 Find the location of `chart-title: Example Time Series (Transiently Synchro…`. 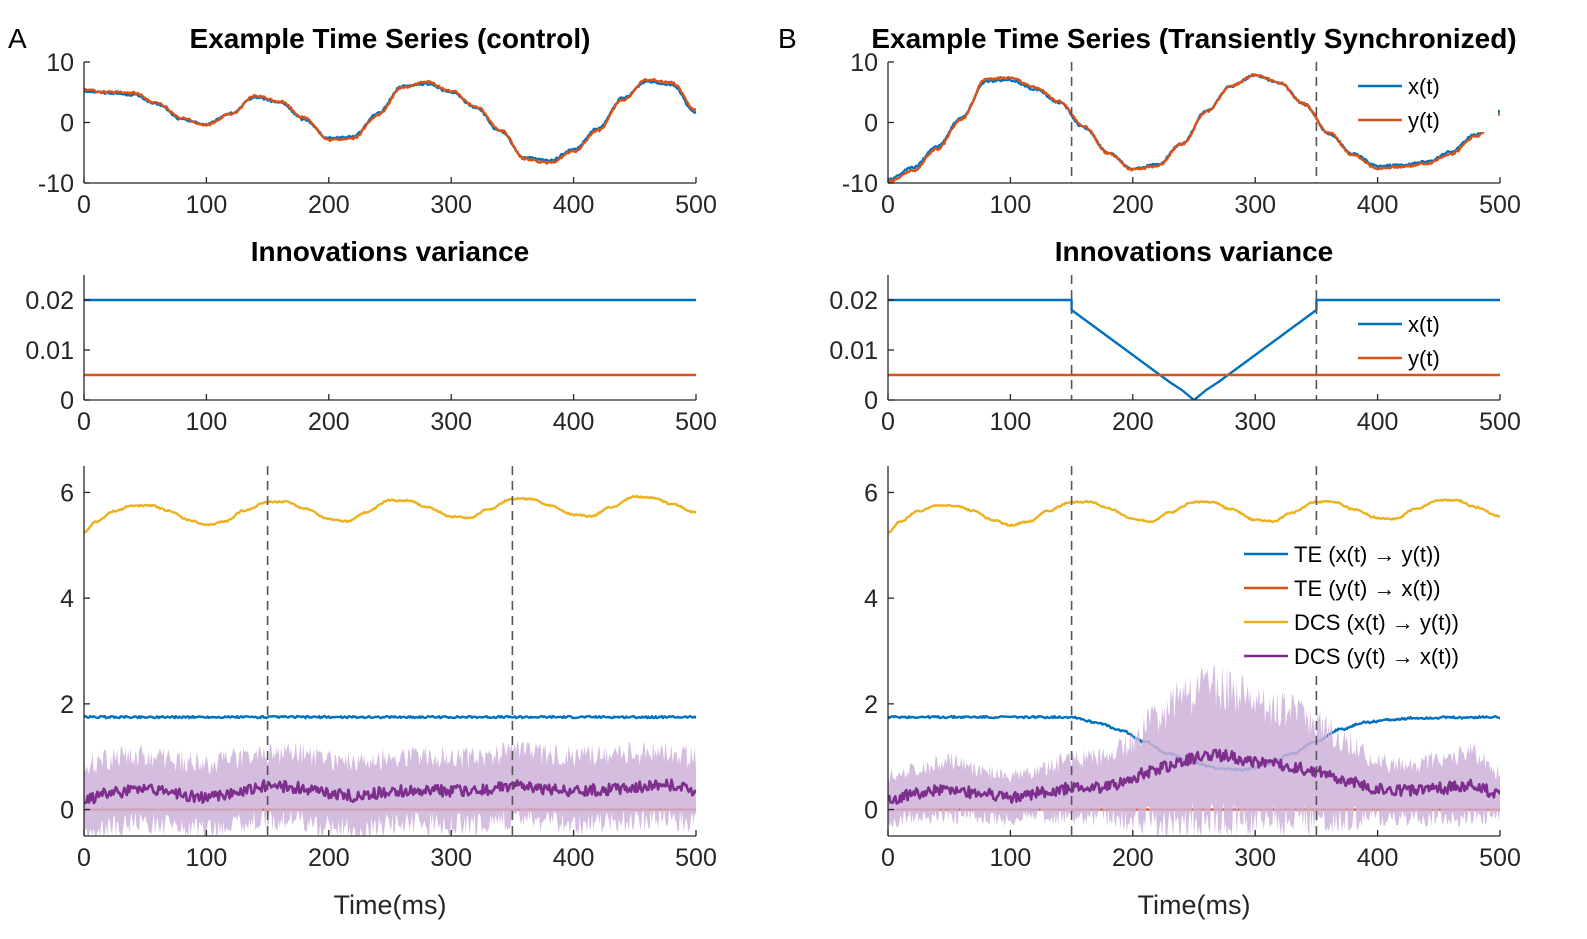

chart-title: Example Time Series (Transiently Synchro… is located at coordinates (1193, 38).